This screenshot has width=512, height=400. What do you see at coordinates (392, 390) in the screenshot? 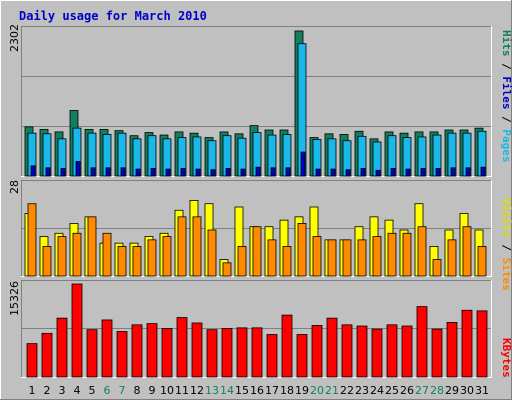
I see `day-label-25: 25` at bounding box center [392, 390].